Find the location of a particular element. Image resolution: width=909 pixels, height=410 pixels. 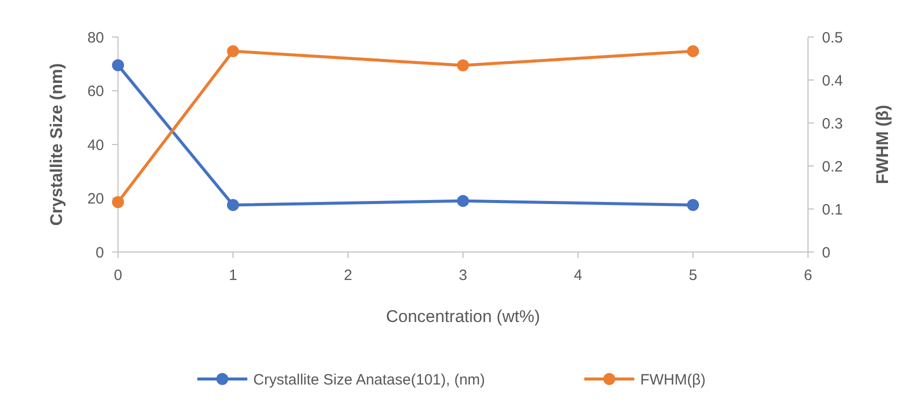

y2-tick-label: 0 is located at coordinates (826, 253).